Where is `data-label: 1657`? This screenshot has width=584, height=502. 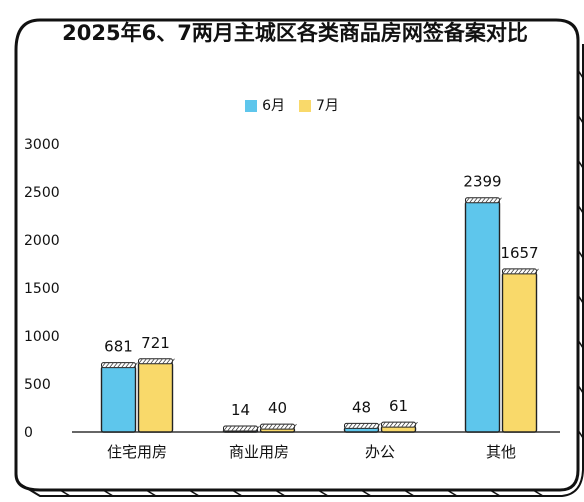
data-label: 1657 is located at coordinates (519, 253).